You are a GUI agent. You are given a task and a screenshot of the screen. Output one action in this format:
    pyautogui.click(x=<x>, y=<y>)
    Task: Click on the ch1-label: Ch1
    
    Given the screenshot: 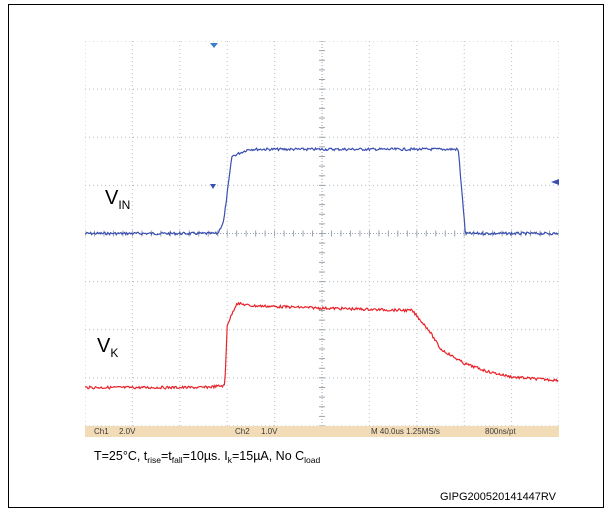 What is the action you would take?
    pyautogui.click(x=101, y=431)
    